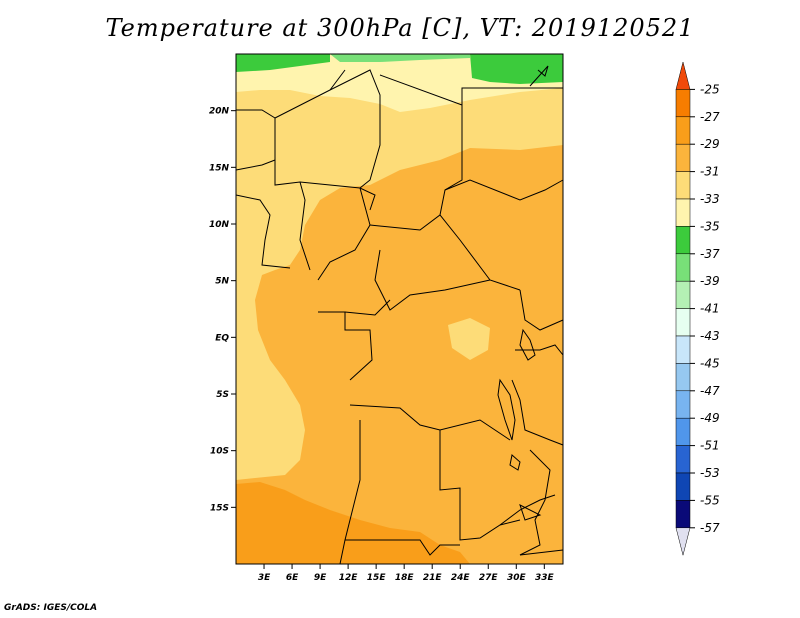 The height and width of the screenshot is (618, 800). Describe the element at coordinates (320, 578) in the screenshot. I see `lon-tick-label: 9E` at that location.